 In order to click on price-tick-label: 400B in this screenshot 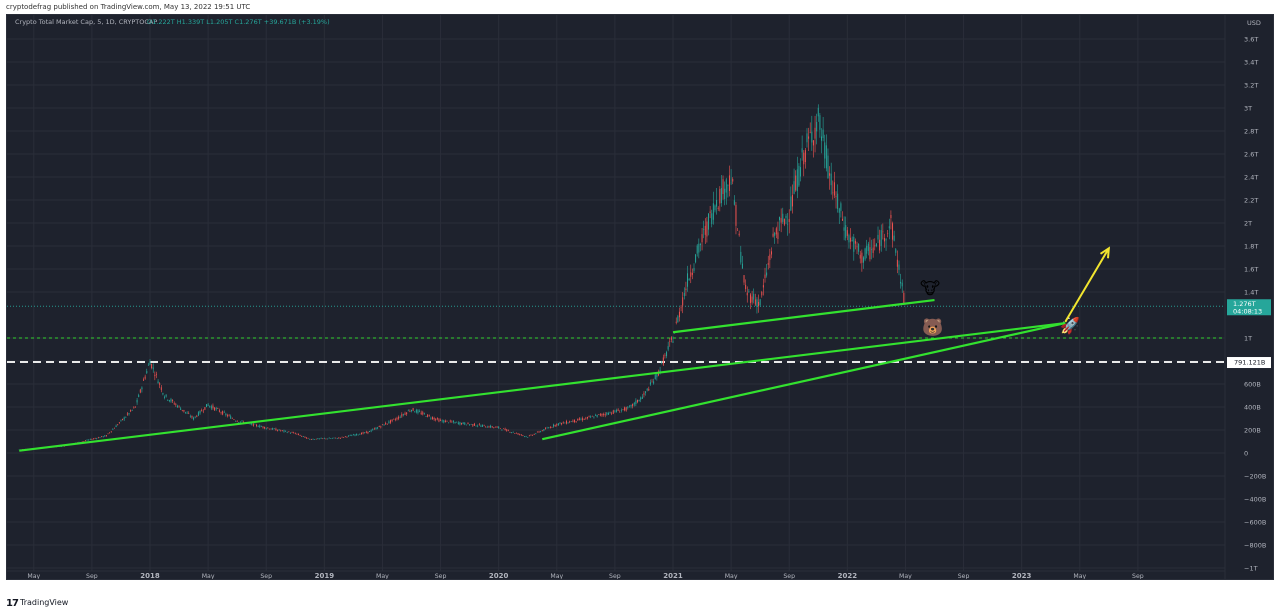, I will do `click(1252, 408)`.